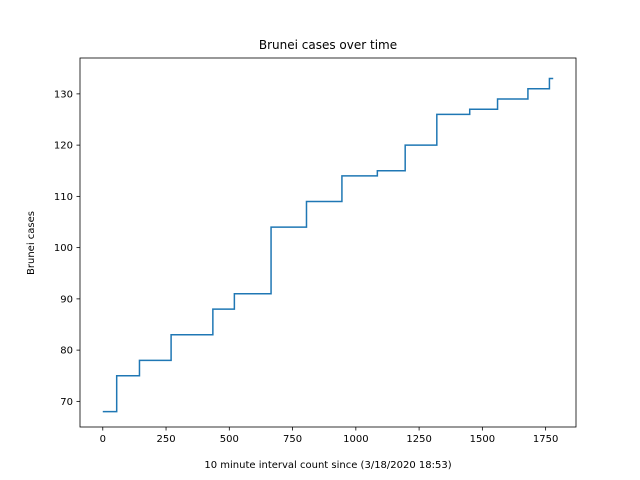 The width and height of the screenshot is (640, 480). Describe the element at coordinates (63, 94) in the screenshot. I see `y-tick-label: 130` at that location.